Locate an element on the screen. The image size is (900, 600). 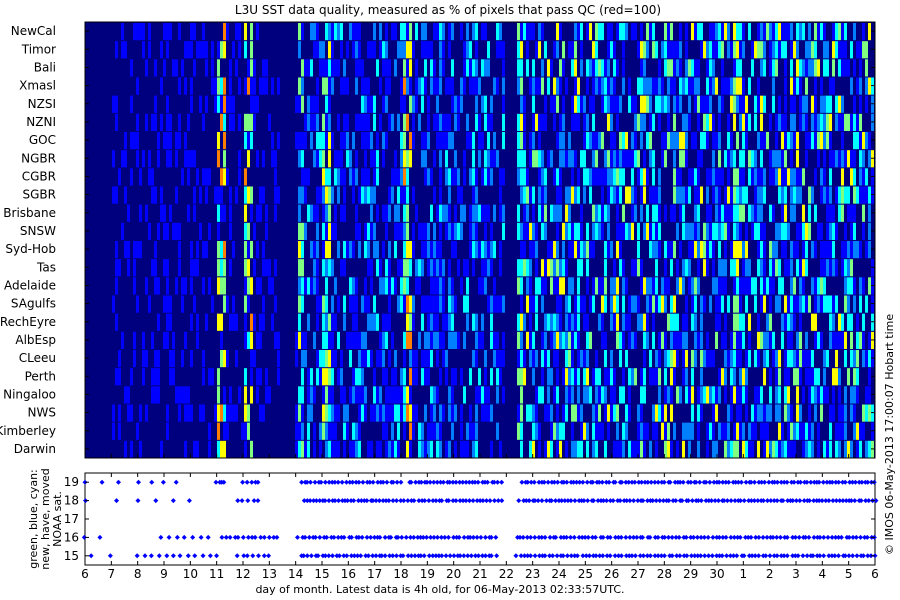
y-tick-label: 19 is located at coordinates (71, 482).